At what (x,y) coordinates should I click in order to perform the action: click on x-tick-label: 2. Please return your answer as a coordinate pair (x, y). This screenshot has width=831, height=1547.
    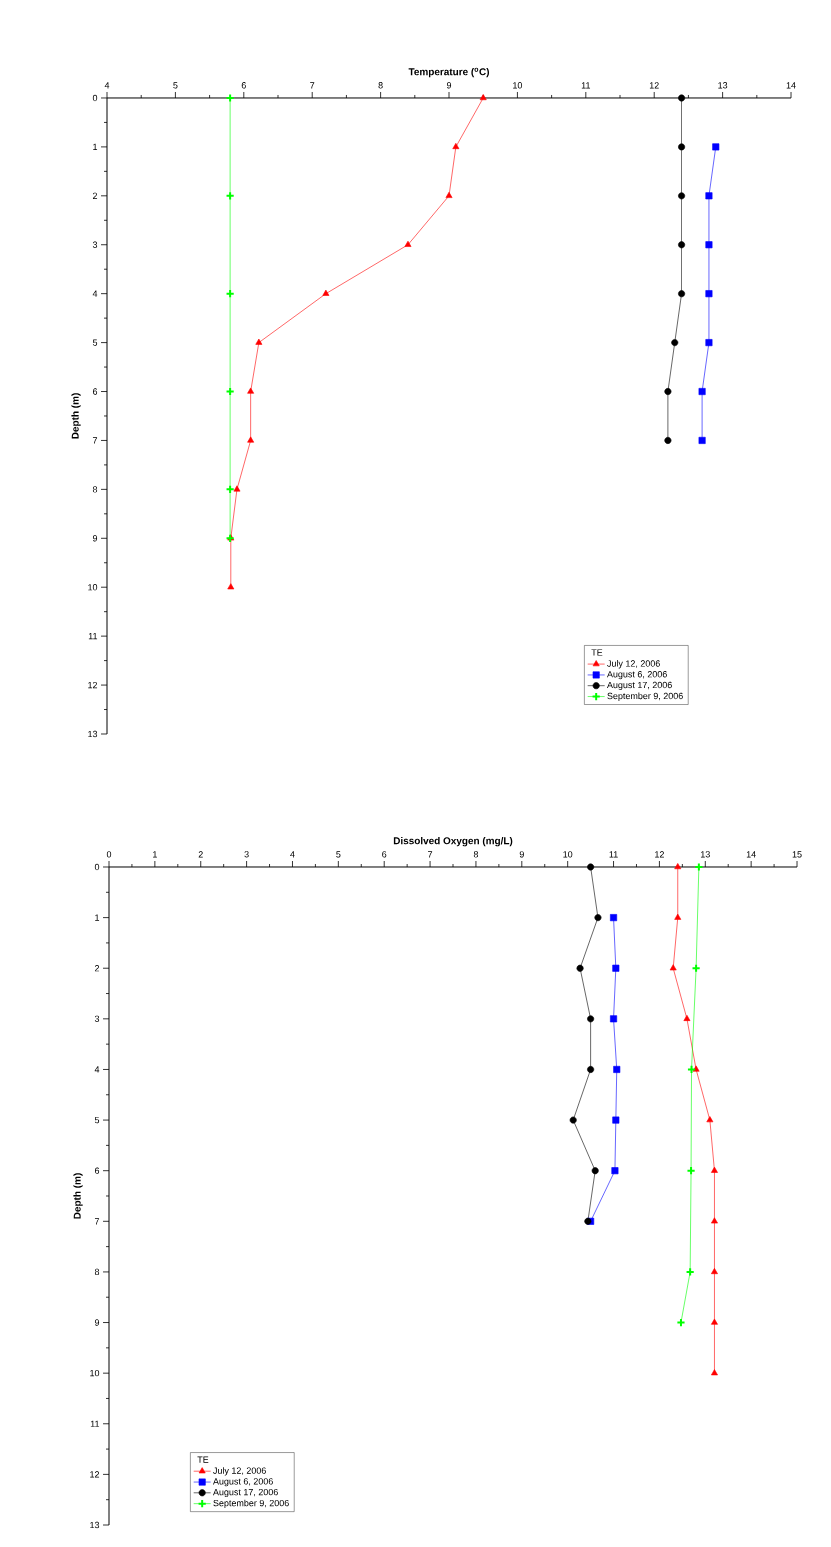
    Looking at the image, I should click on (200, 854).